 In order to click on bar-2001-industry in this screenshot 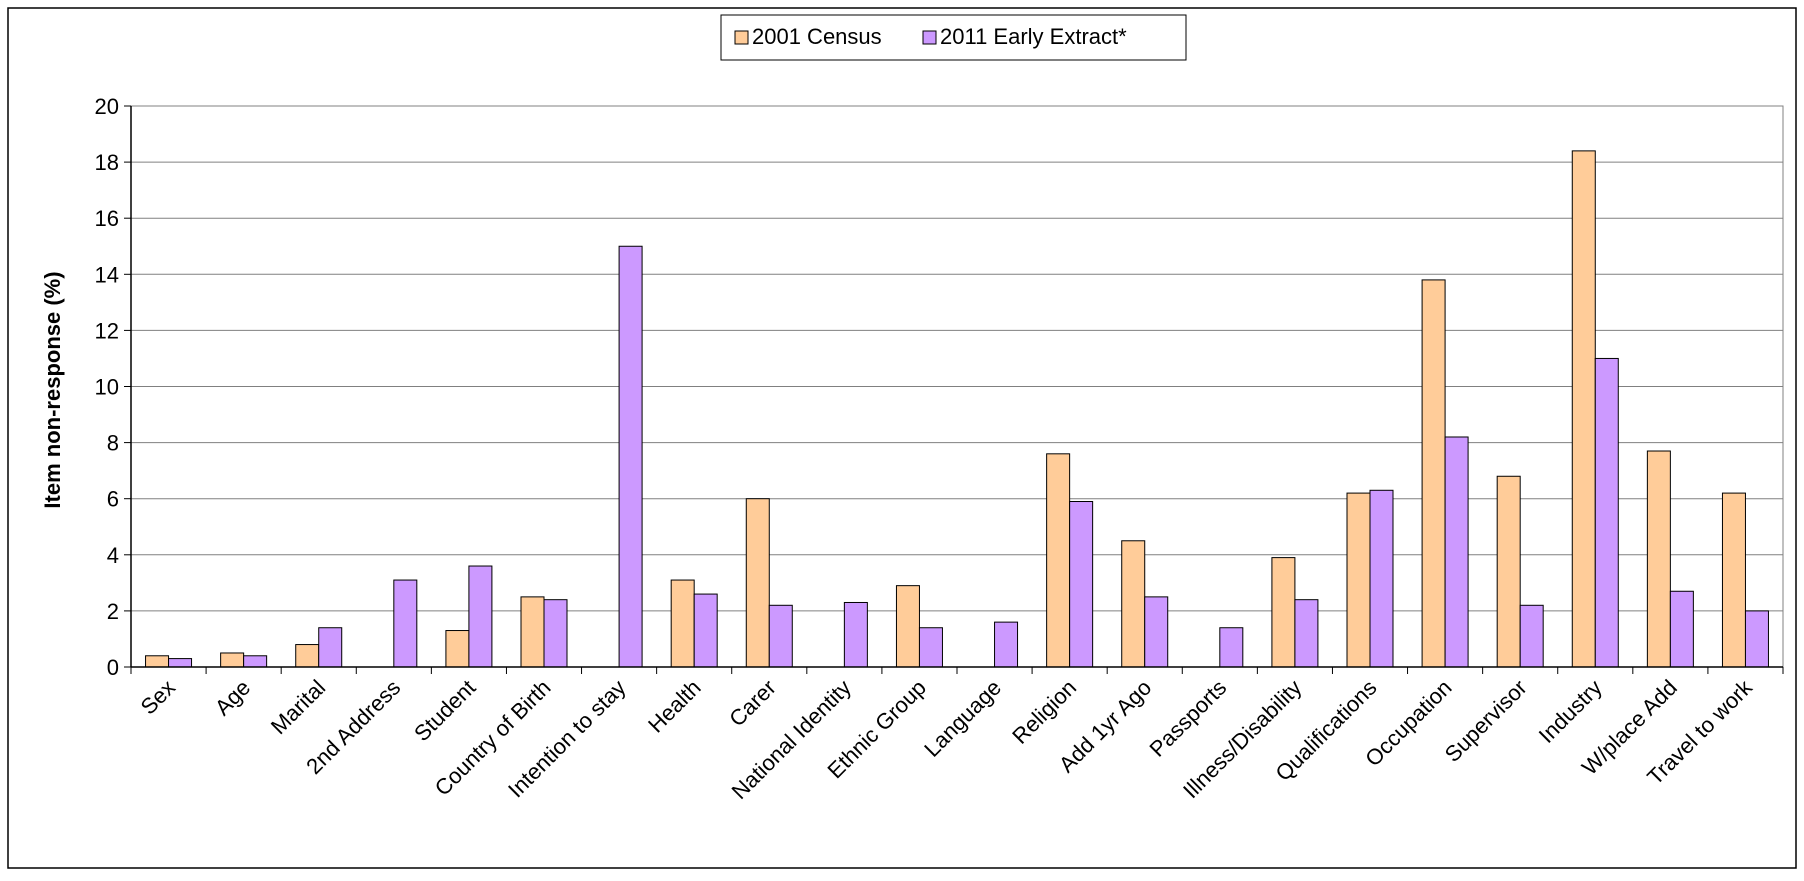, I will do `click(1583, 409)`.